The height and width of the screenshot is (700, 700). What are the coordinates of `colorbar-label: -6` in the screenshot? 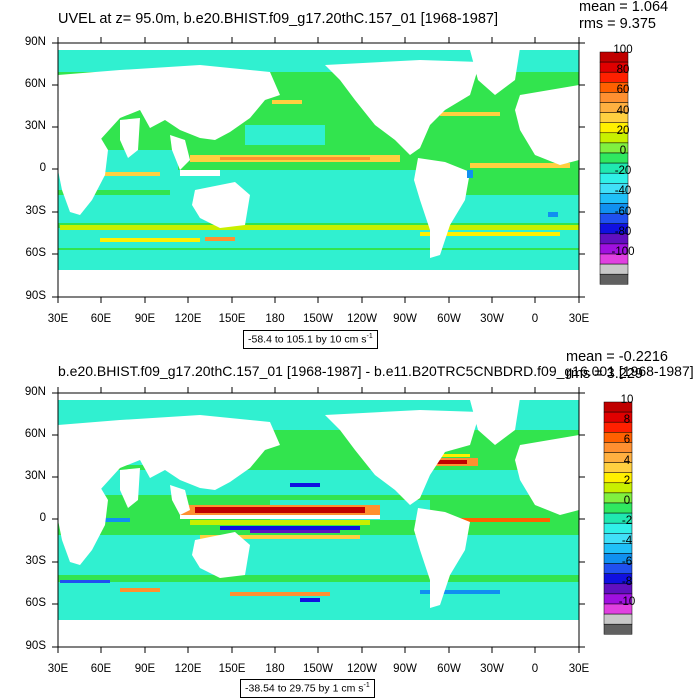 It's located at (627, 561).